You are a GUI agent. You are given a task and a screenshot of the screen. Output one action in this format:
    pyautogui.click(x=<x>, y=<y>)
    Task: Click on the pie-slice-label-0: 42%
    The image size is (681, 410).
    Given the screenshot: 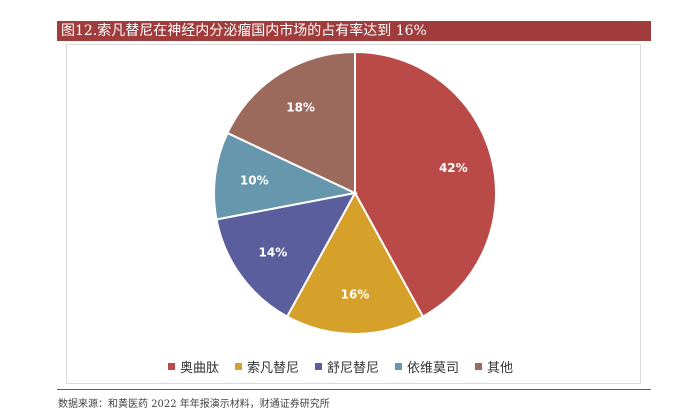 What is the action you would take?
    pyautogui.click(x=453, y=168)
    